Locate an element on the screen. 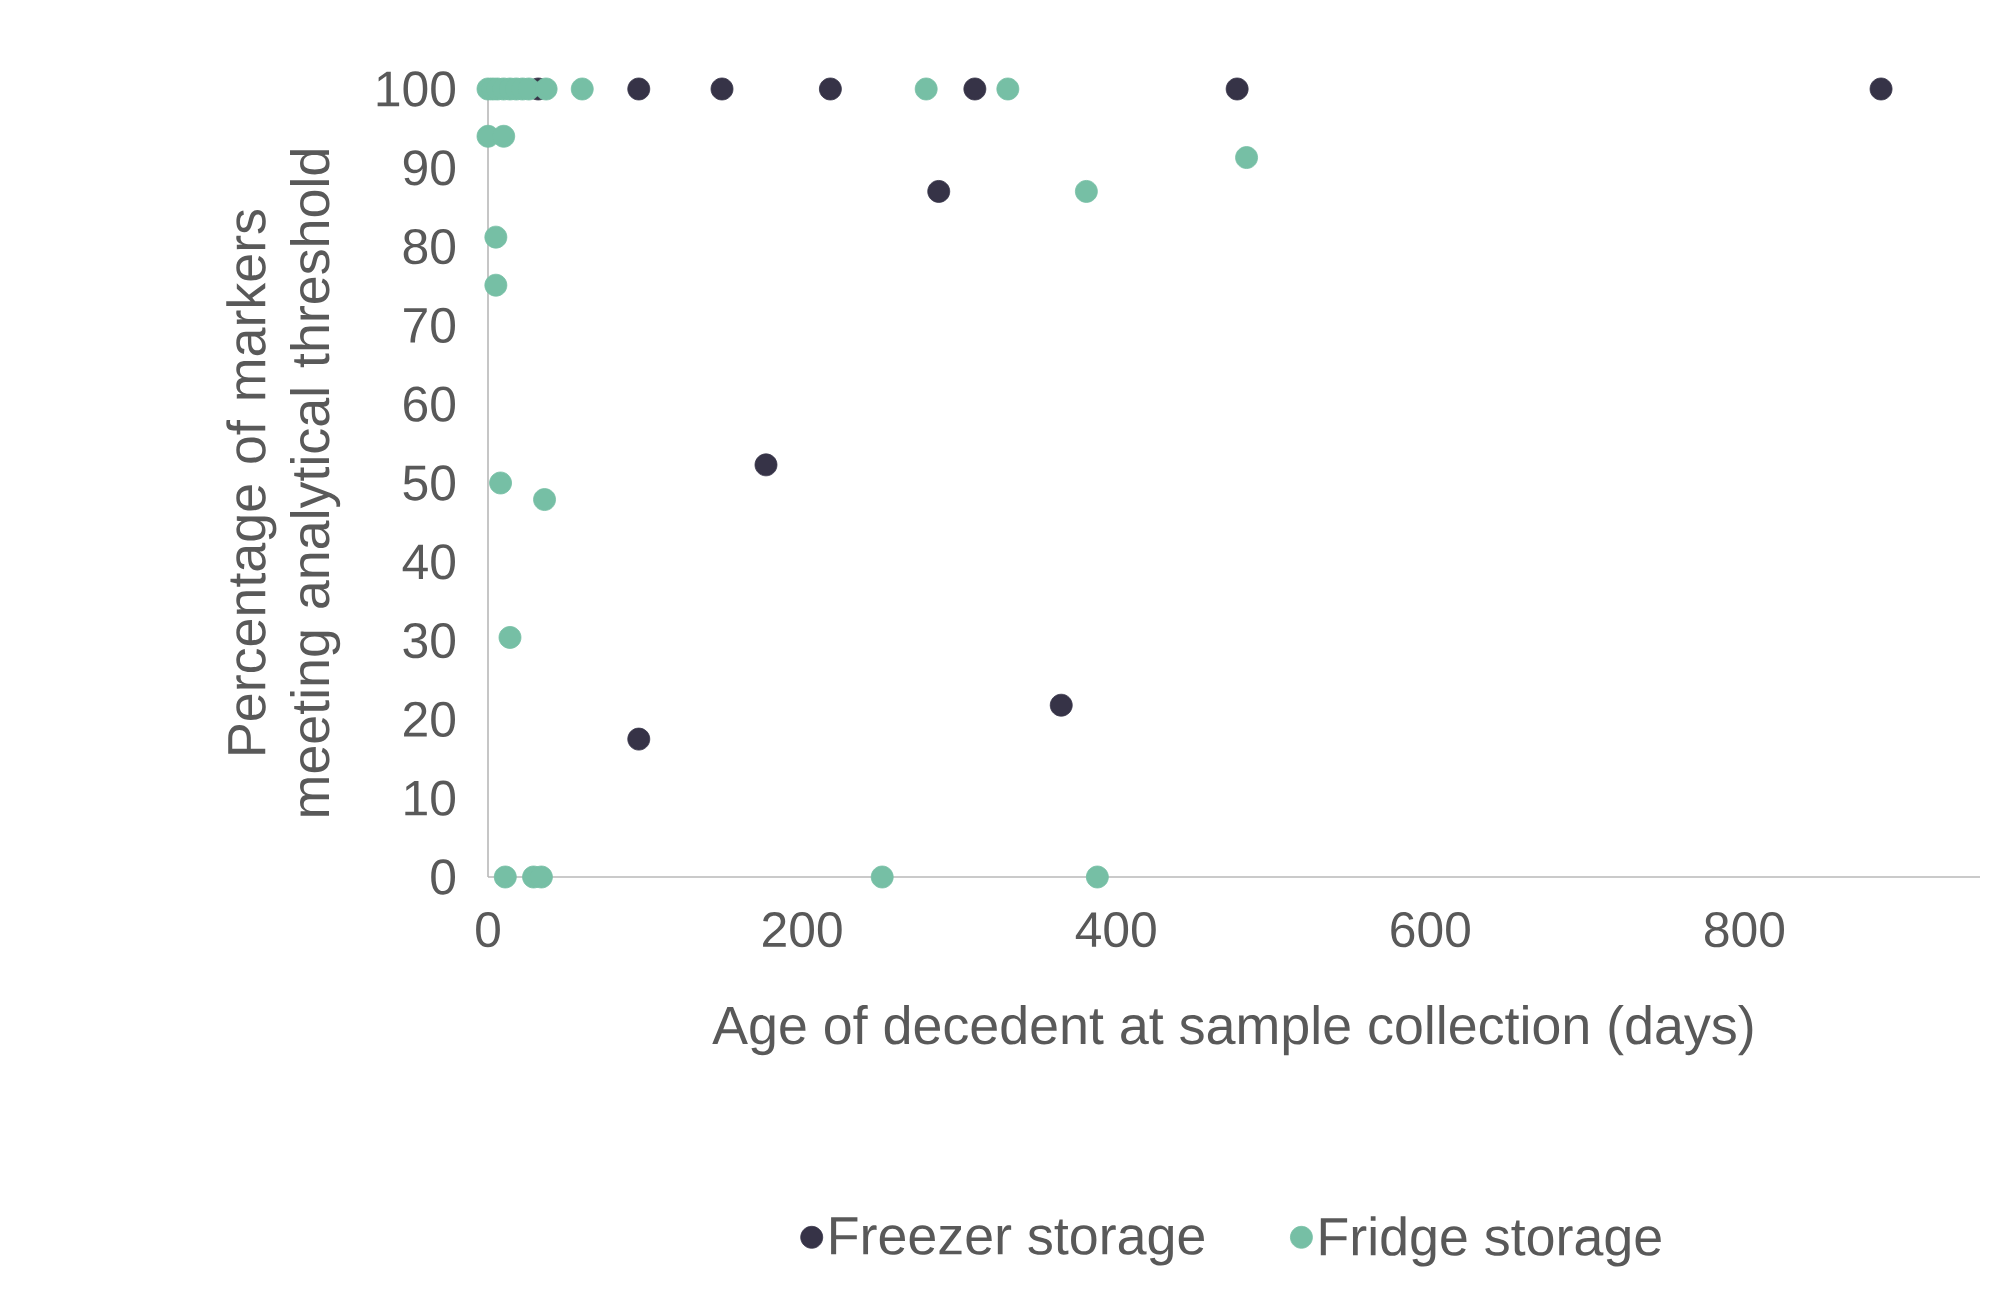 This screenshot has width=1998, height=1301. y-tick-label: 0 is located at coordinates (443, 877).